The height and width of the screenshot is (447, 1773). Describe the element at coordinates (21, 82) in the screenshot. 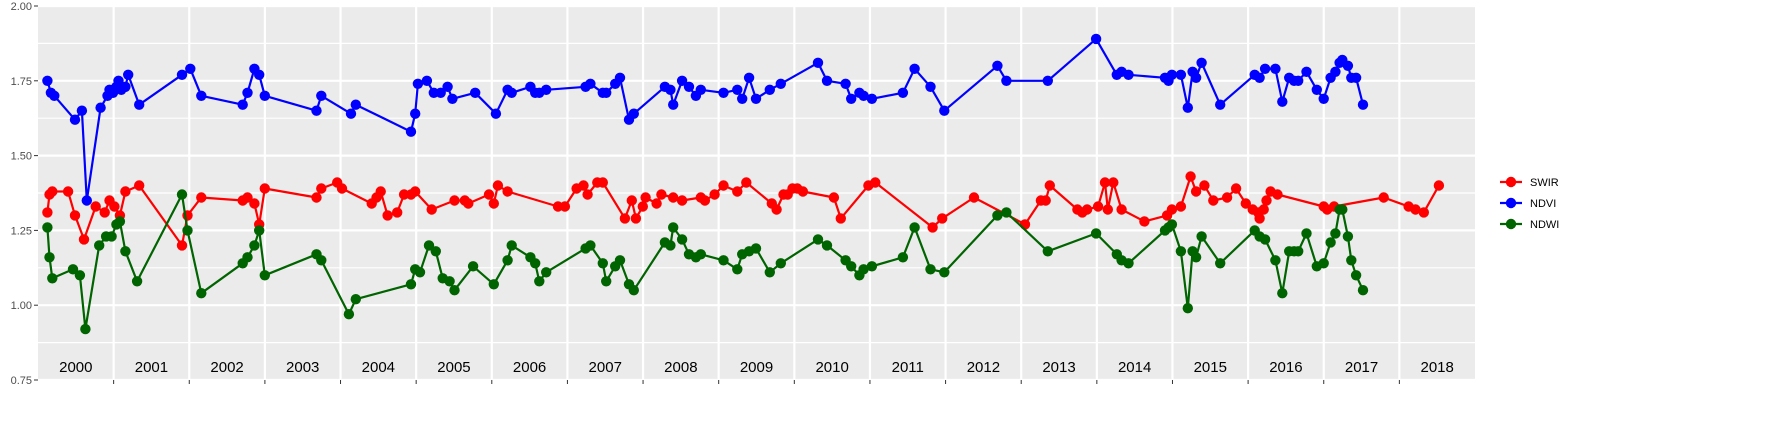

I see `y-tick-label: 1.75` at that location.